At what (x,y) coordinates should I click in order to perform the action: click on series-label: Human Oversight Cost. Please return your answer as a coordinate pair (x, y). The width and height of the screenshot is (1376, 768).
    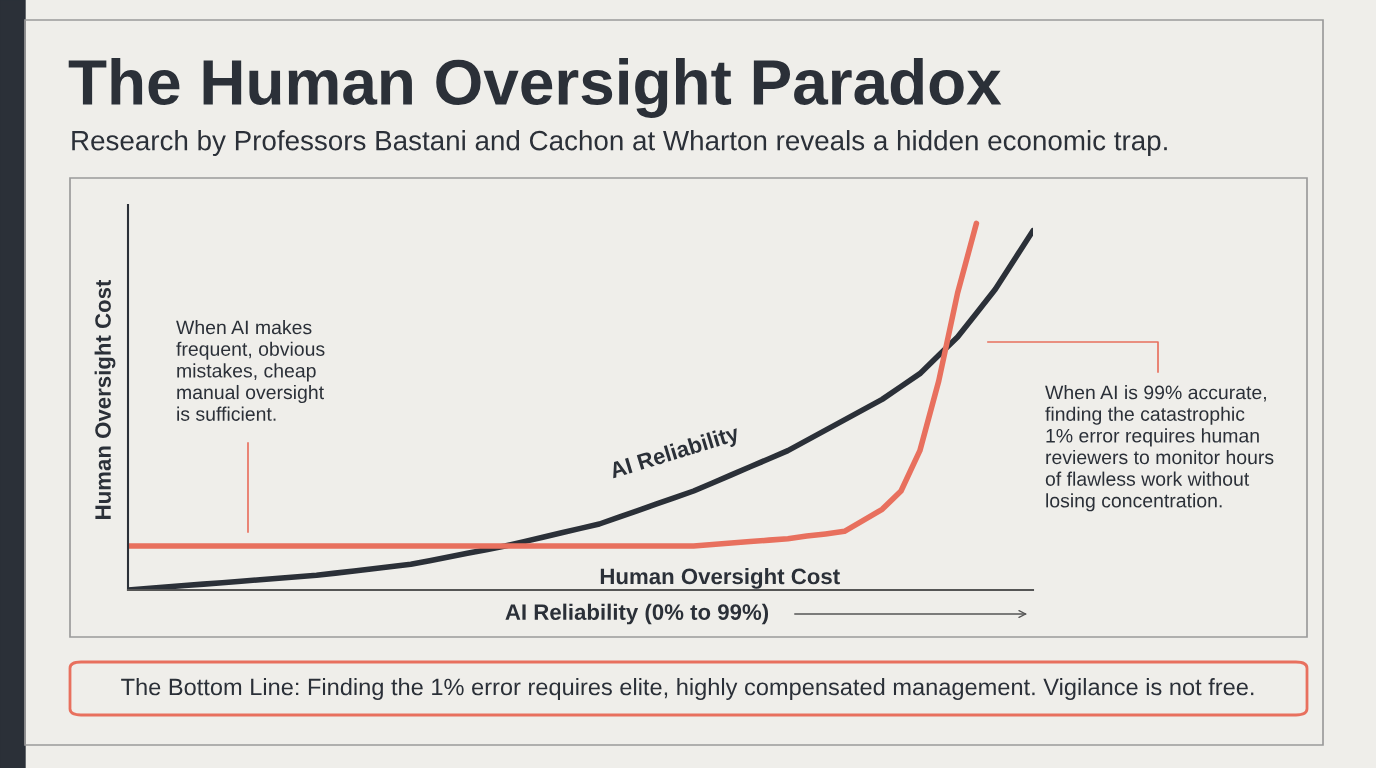
    Looking at the image, I should click on (720, 578).